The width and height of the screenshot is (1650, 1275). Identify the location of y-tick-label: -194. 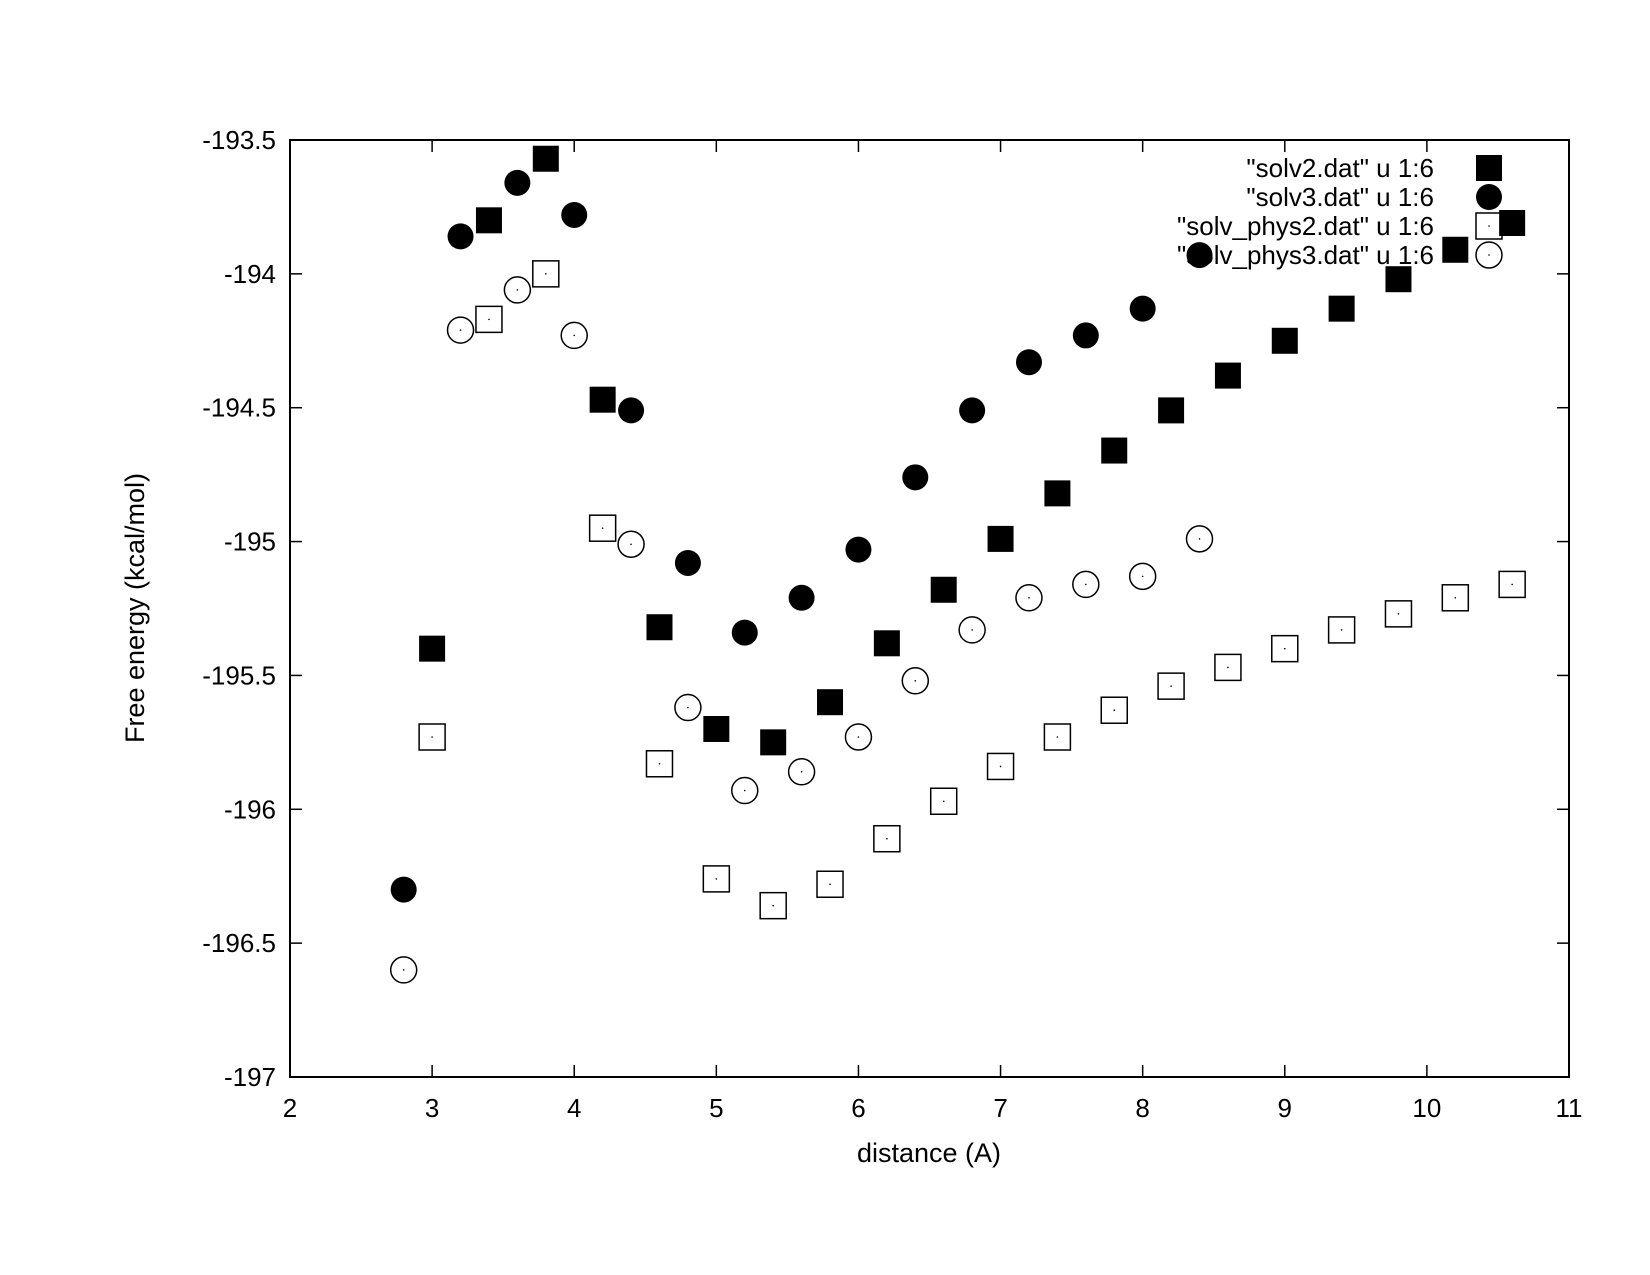
(250, 274).